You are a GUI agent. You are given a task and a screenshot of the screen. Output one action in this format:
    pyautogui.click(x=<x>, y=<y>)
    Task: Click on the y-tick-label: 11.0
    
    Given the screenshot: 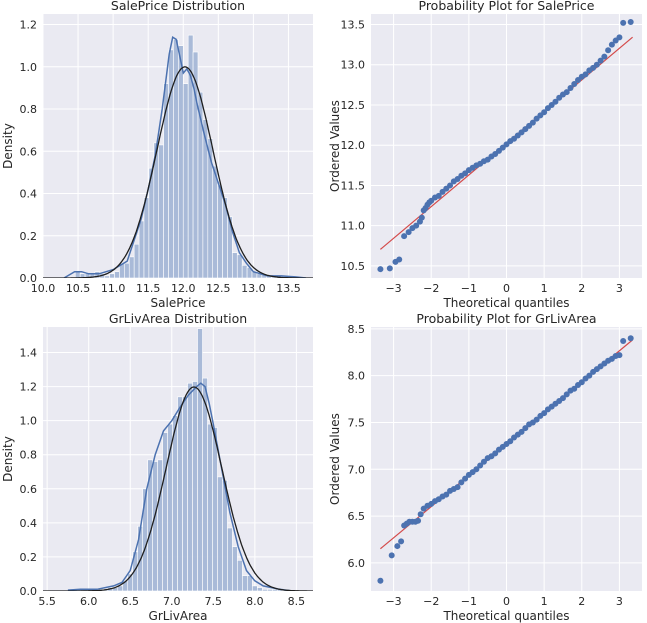 What is the action you would take?
    pyautogui.click(x=353, y=226)
    